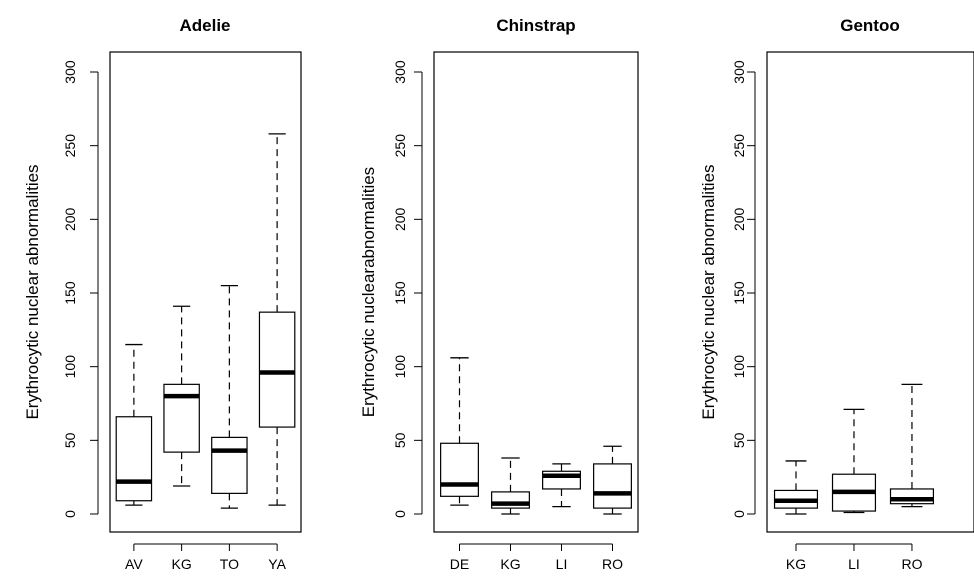  What do you see at coordinates (277, 564) in the screenshot?
I see `x-tick-label: YA` at bounding box center [277, 564].